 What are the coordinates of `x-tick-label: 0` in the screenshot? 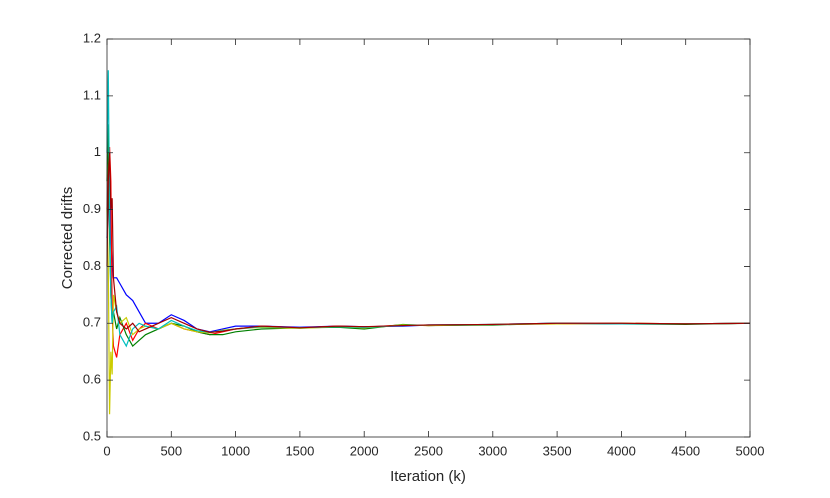 It's located at (106, 450).